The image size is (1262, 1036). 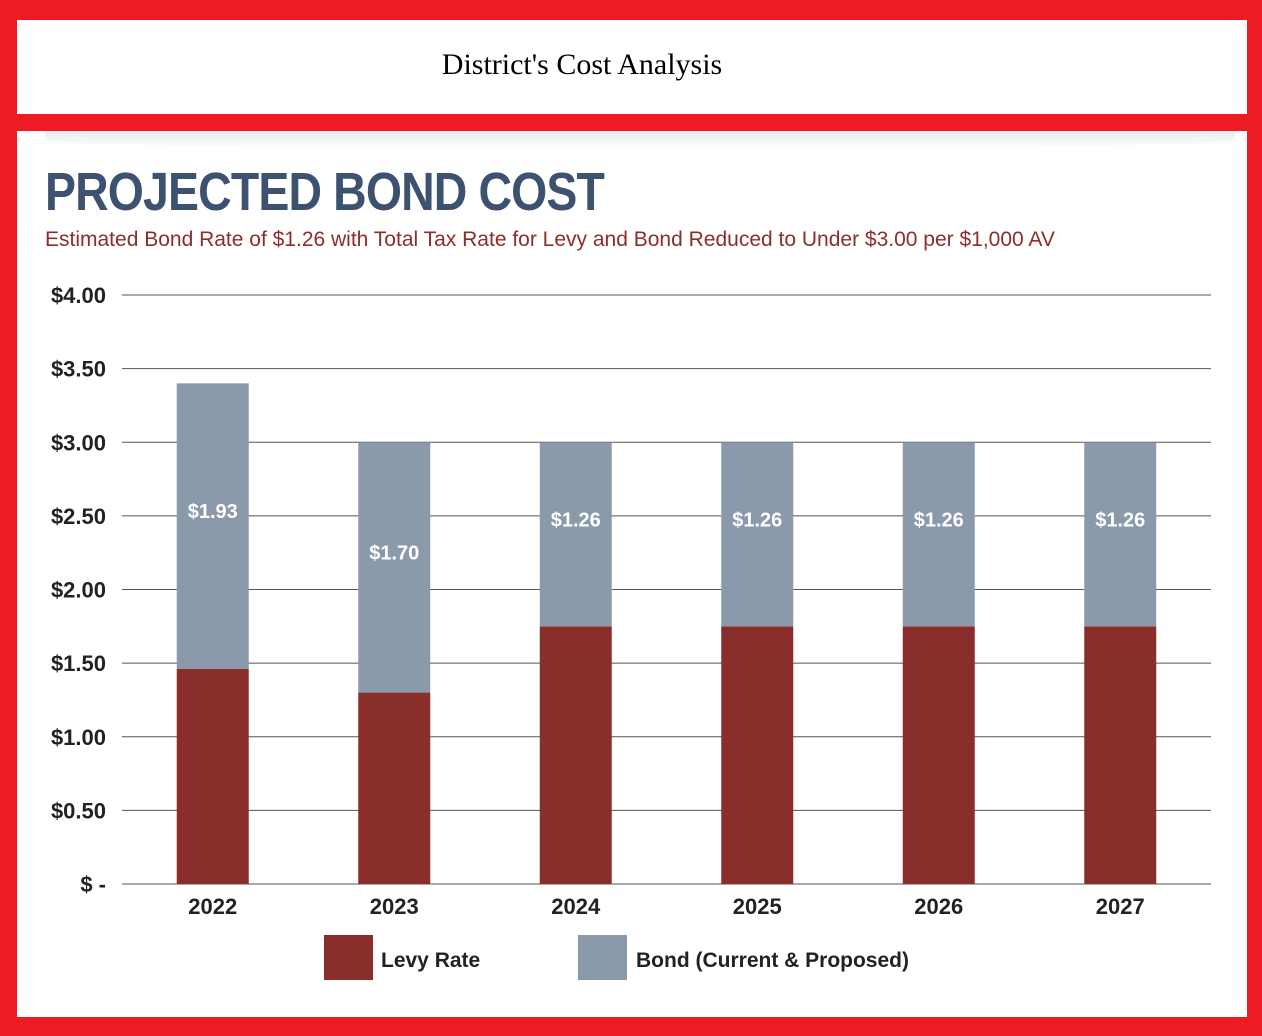 I want to click on x-tick-label: 2022, so click(x=212, y=906).